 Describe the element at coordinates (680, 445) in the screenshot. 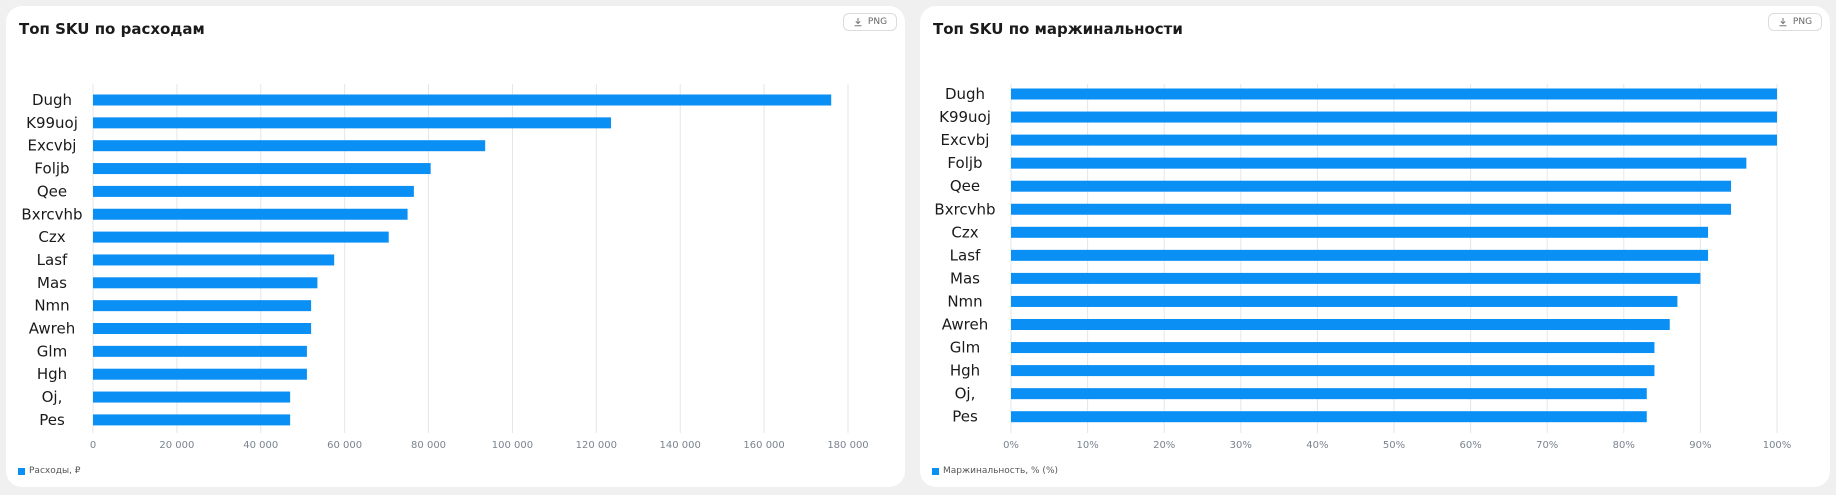

I see `x-tick-label: 140 000` at that location.